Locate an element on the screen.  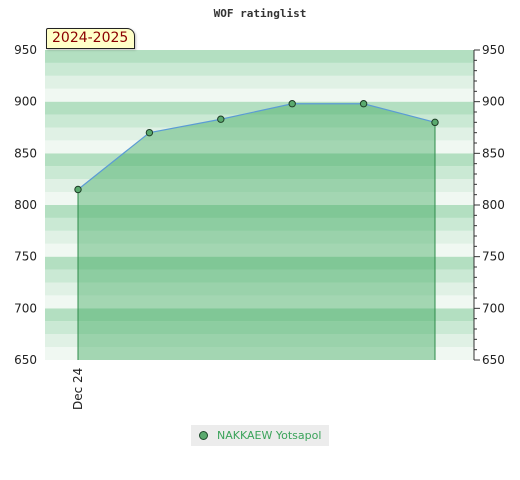
y-tick-label-left: 650 is located at coordinates (25, 360).